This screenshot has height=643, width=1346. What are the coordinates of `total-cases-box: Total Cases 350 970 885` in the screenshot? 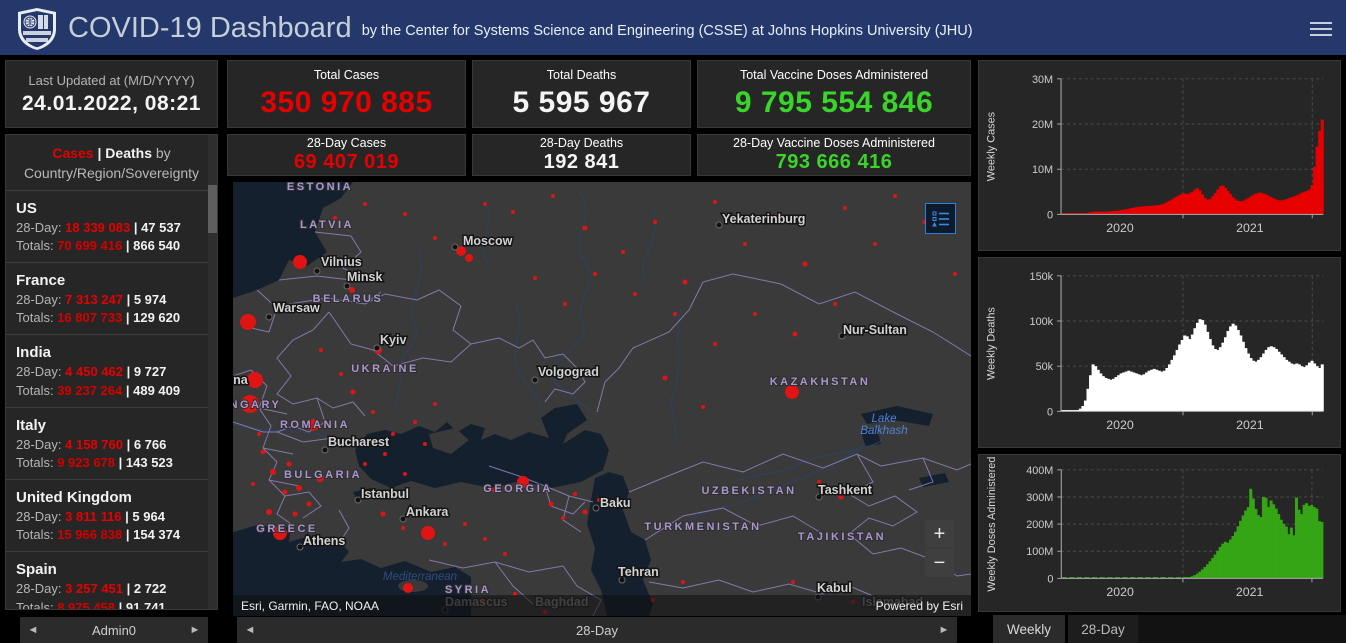 It's located at (346, 94).